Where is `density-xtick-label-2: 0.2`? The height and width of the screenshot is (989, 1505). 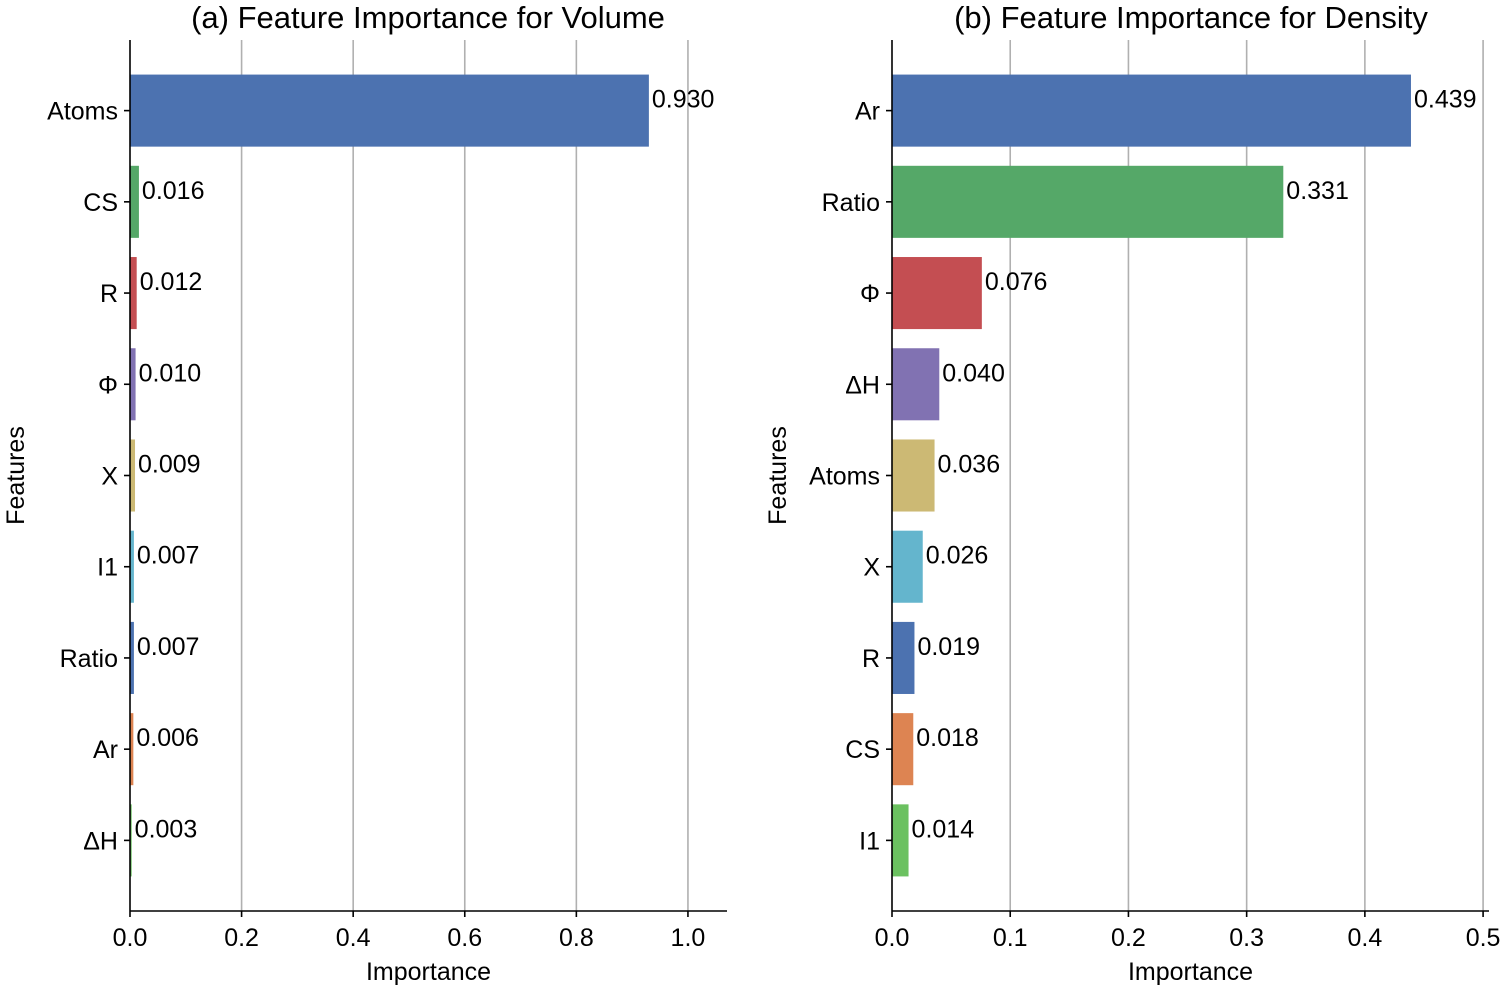 density-xtick-label-2: 0.2 is located at coordinates (1128, 938).